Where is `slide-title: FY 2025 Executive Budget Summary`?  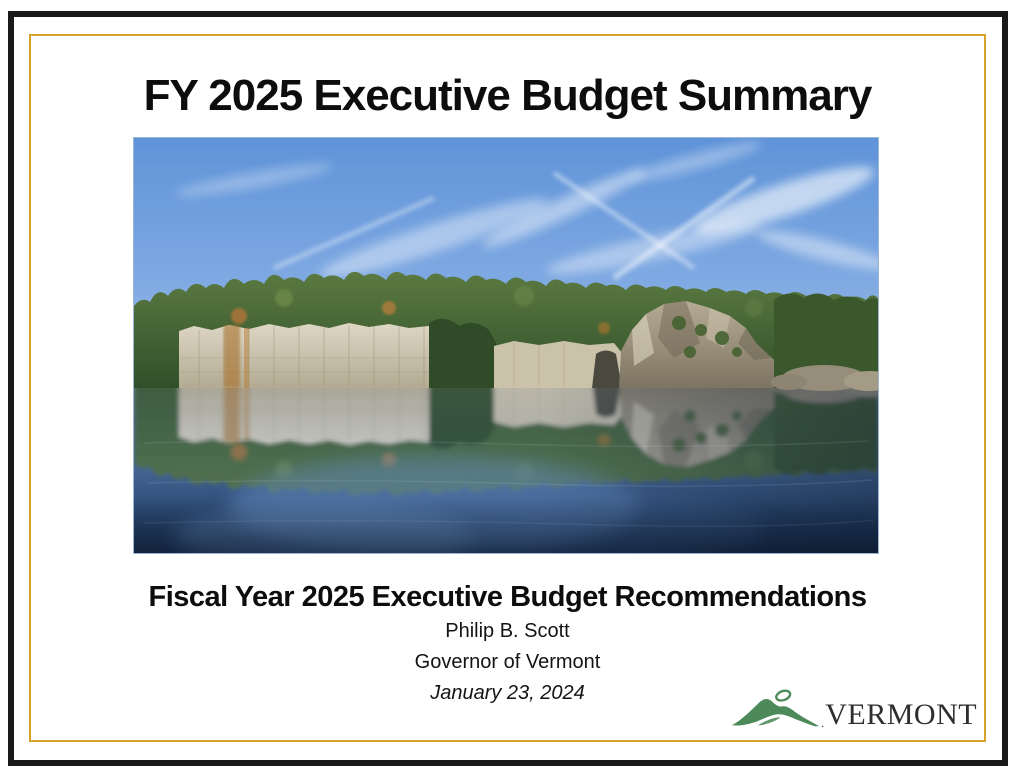 slide-title: FY 2025 Executive Budget Summary is located at coordinates (508, 95).